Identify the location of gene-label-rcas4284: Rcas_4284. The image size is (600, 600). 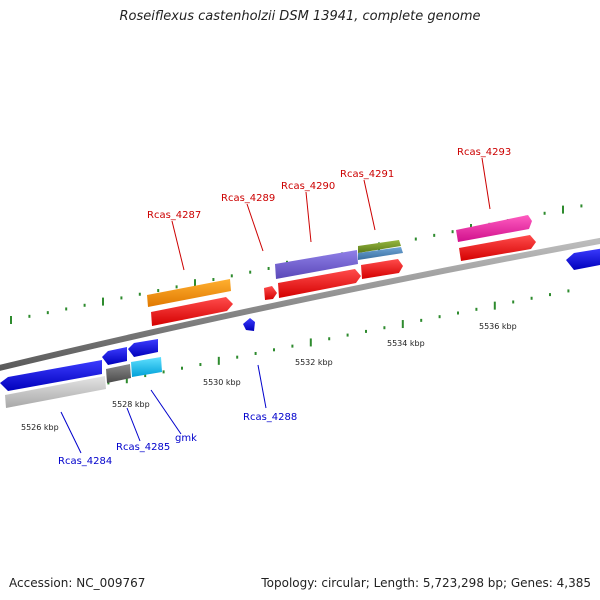
(85, 461).